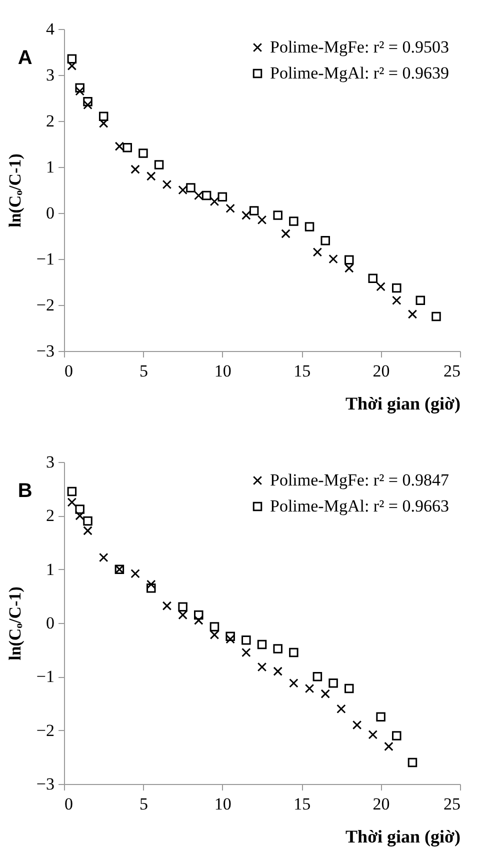 This screenshot has height=861, width=502. I want to click on text: A, so click(25, 58).